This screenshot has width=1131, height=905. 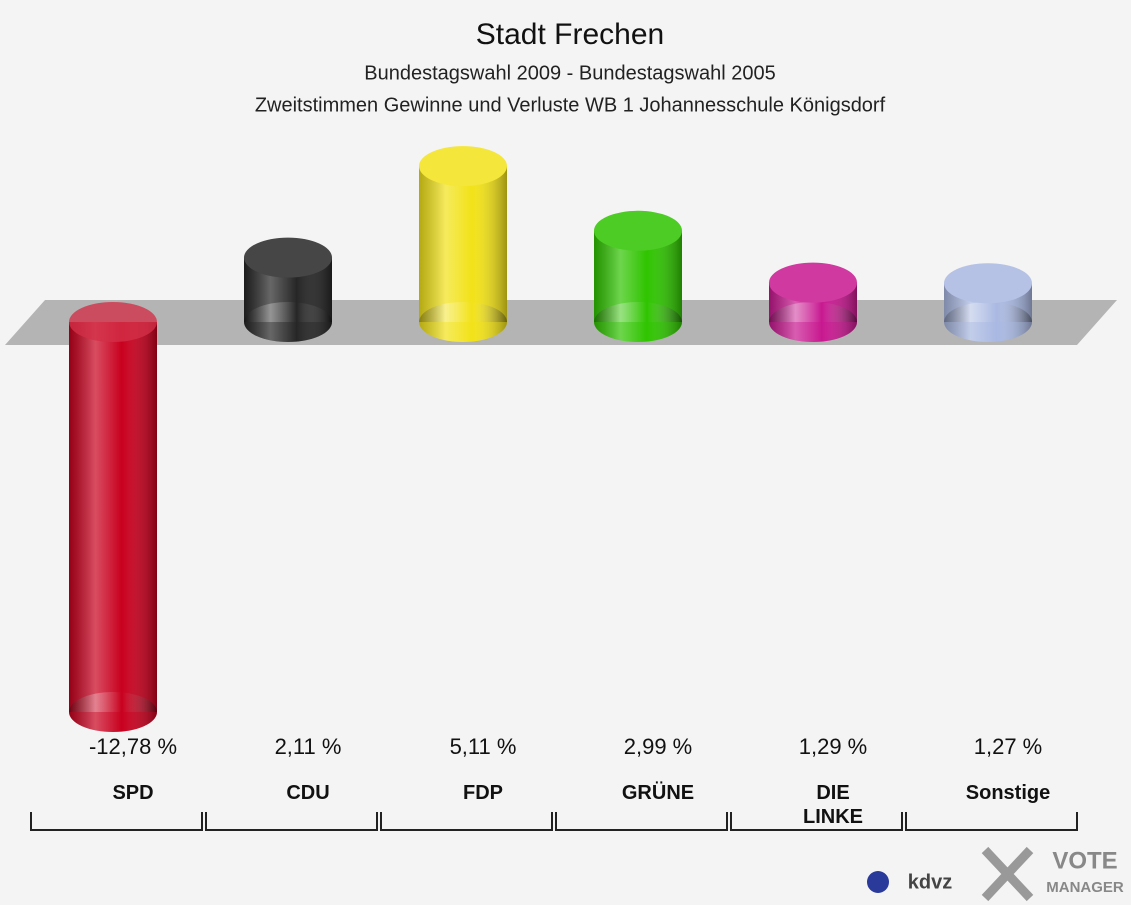 What do you see at coordinates (570, 34) in the screenshot?
I see `chart-title: Stadt Frechen` at bounding box center [570, 34].